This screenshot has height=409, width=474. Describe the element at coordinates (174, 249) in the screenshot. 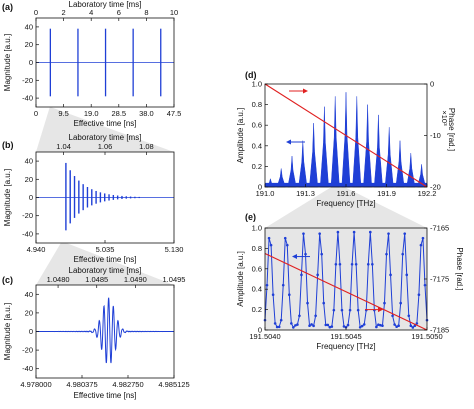

I see `x-axis-tick-label: 5.130` at that location.